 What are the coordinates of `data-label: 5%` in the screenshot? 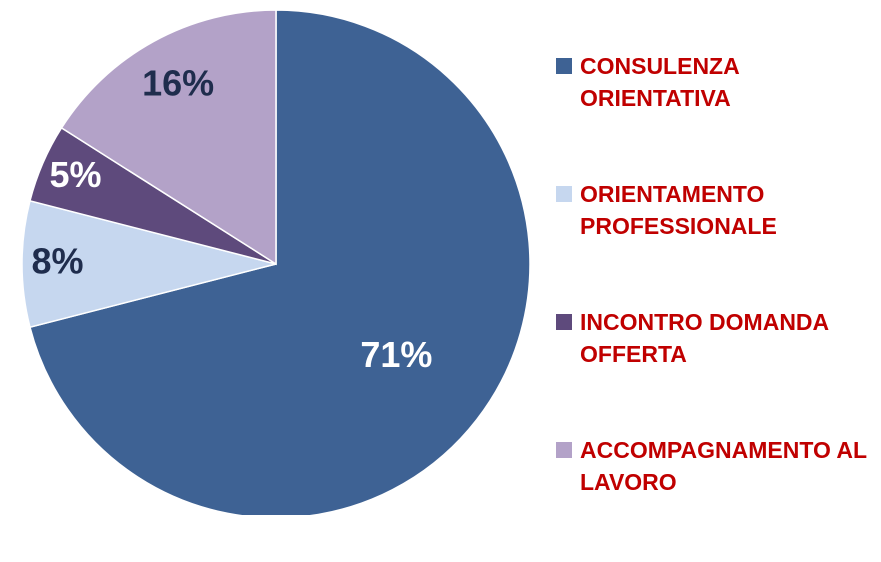 It's located at (76, 174).